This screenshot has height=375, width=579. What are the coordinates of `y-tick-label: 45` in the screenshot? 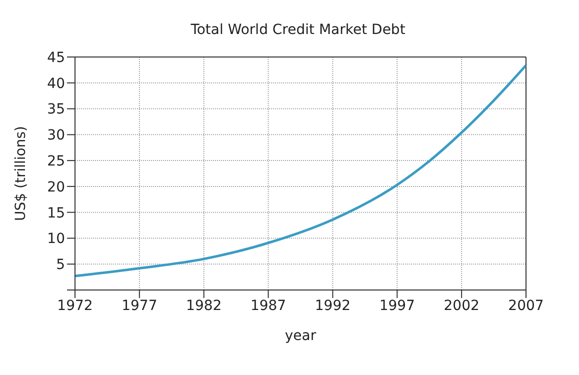 It's located at (56, 58).